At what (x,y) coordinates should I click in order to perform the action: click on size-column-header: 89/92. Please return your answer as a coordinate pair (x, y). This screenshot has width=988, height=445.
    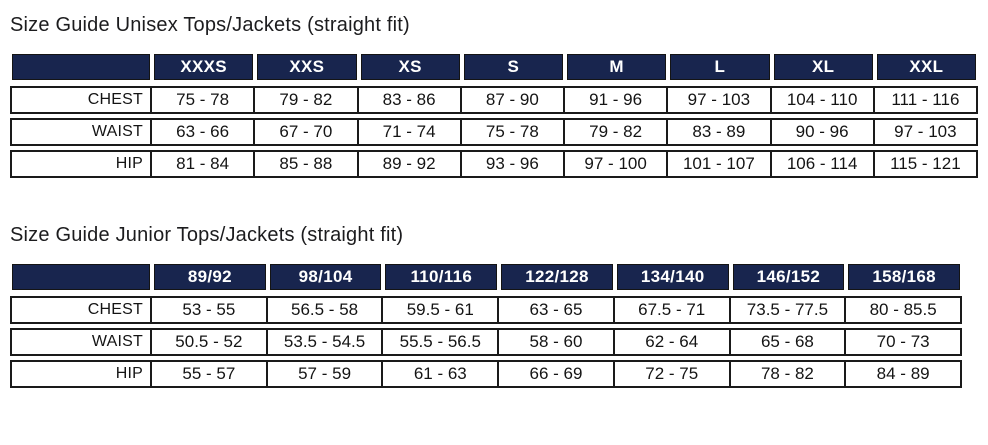
    Looking at the image, I should click on (210, 277).